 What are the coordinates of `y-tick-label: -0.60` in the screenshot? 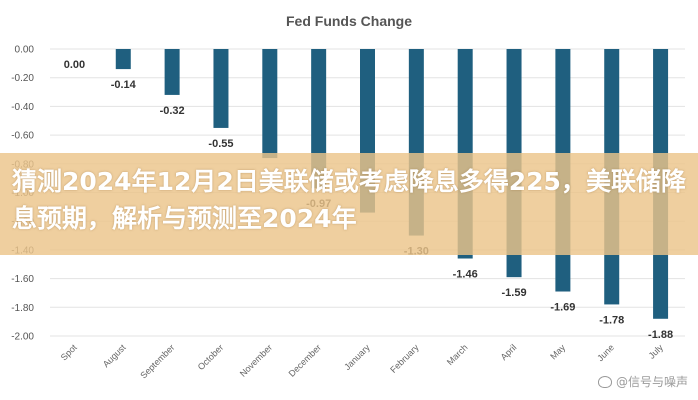 It's located at (22, 136).